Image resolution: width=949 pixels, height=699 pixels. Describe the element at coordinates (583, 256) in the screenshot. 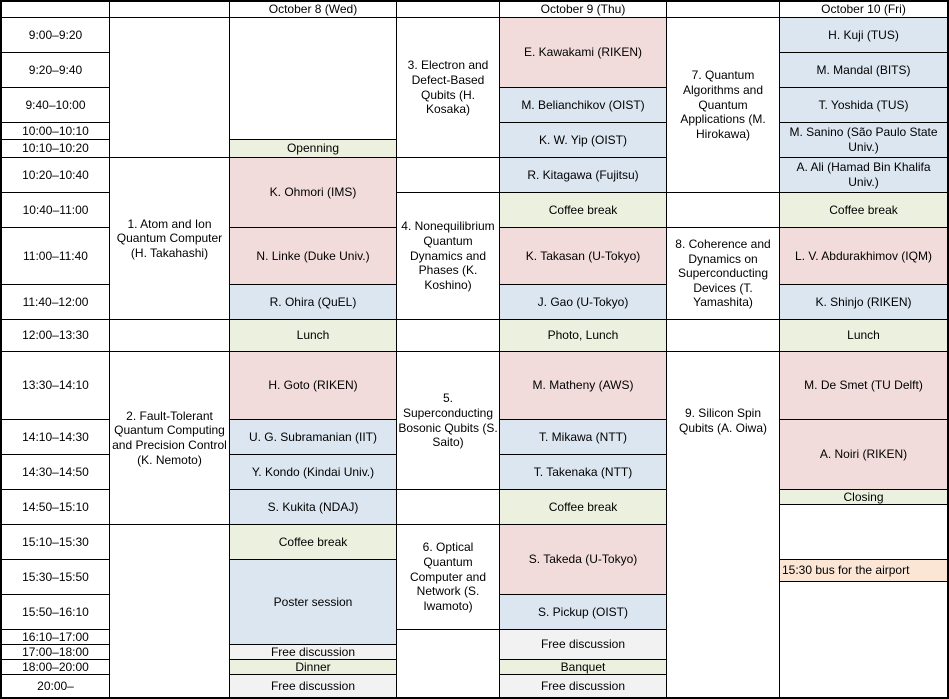

I see `talk-takasan: K. Takasan (U-Tokyo)` at that location.